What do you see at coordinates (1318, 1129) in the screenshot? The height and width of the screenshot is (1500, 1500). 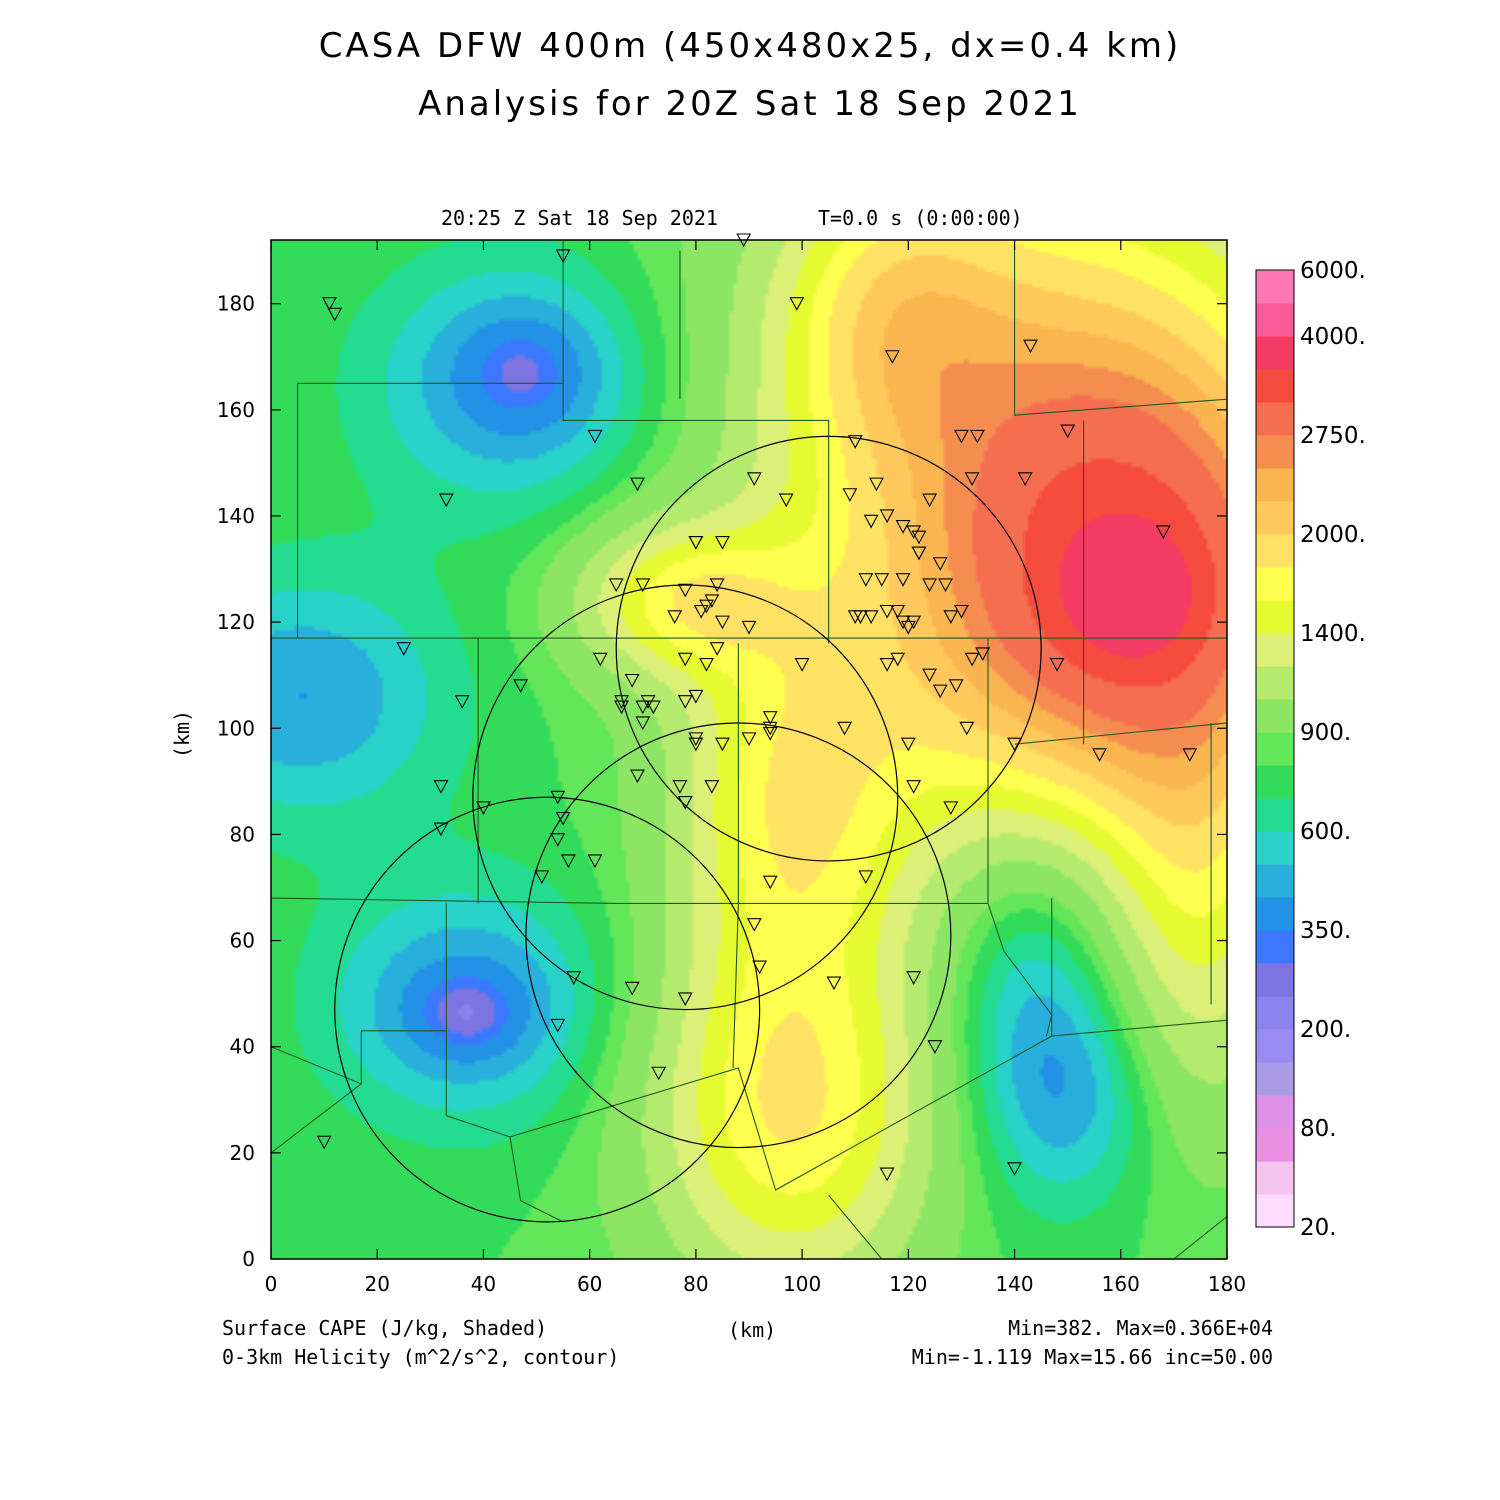 I see `colorbar-label: 80.` at bounding box center [1318, 1129].